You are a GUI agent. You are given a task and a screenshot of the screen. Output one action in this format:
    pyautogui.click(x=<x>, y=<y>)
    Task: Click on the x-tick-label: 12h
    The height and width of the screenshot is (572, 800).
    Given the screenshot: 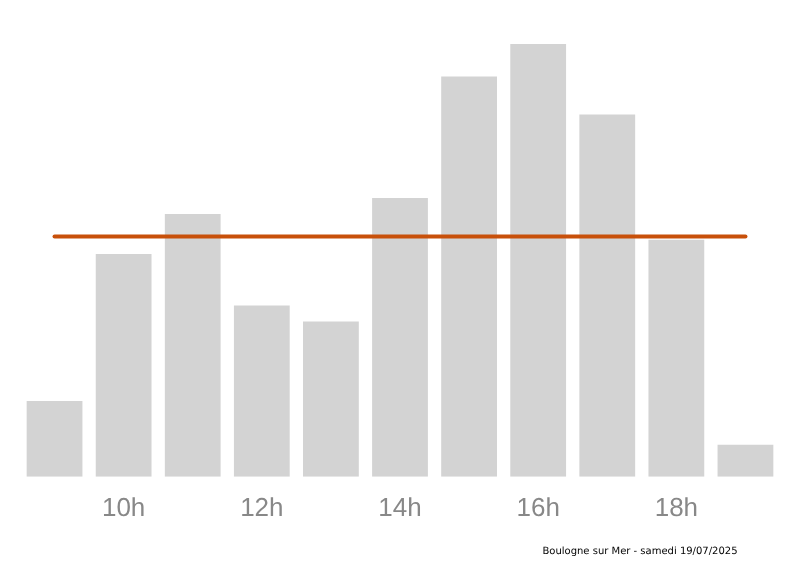 What is the action you would take?
    pyautogui.click(x=262, y=506)
    